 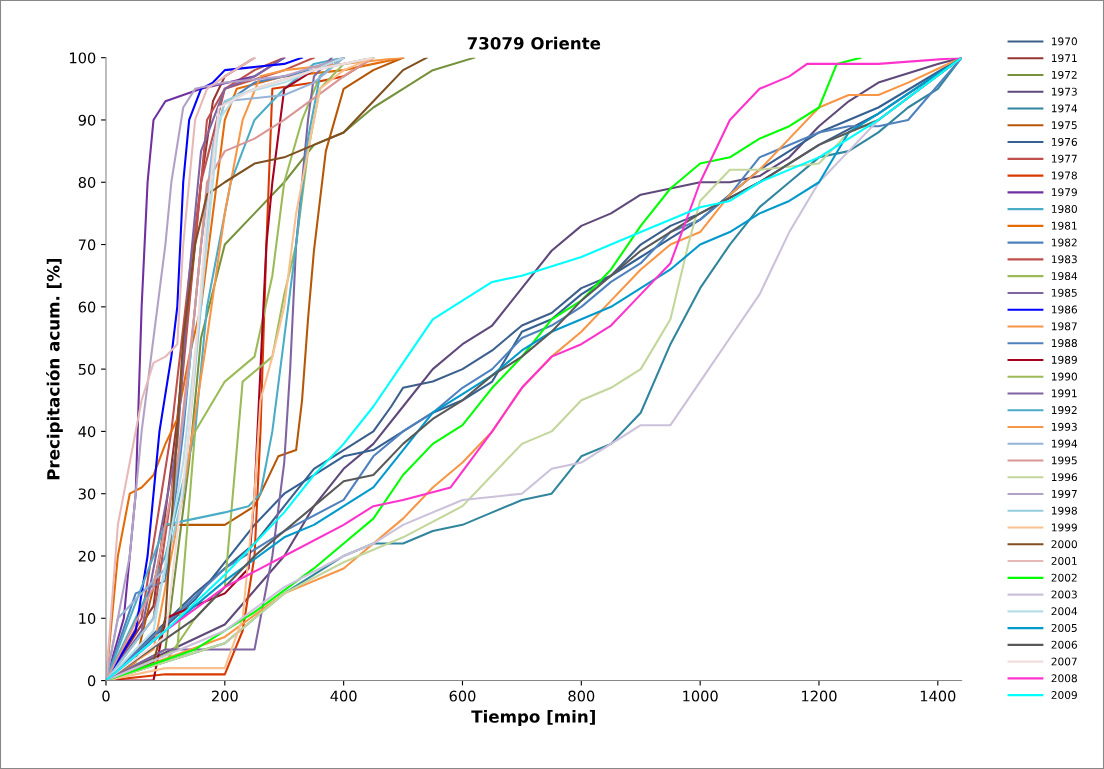 What do you see at coordinates (1064, 577) in the screenshot?
I see `legend-label: 2002` at bounding box center [1064, 577].